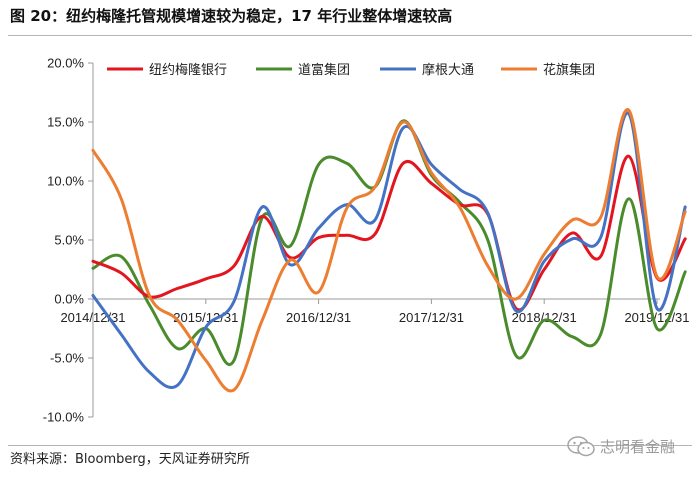  Describe the element at coordinates (130, 459) in the screenshot. I see `source-note: 资料来源：Bloomberg，天风证券研究所` at that location.